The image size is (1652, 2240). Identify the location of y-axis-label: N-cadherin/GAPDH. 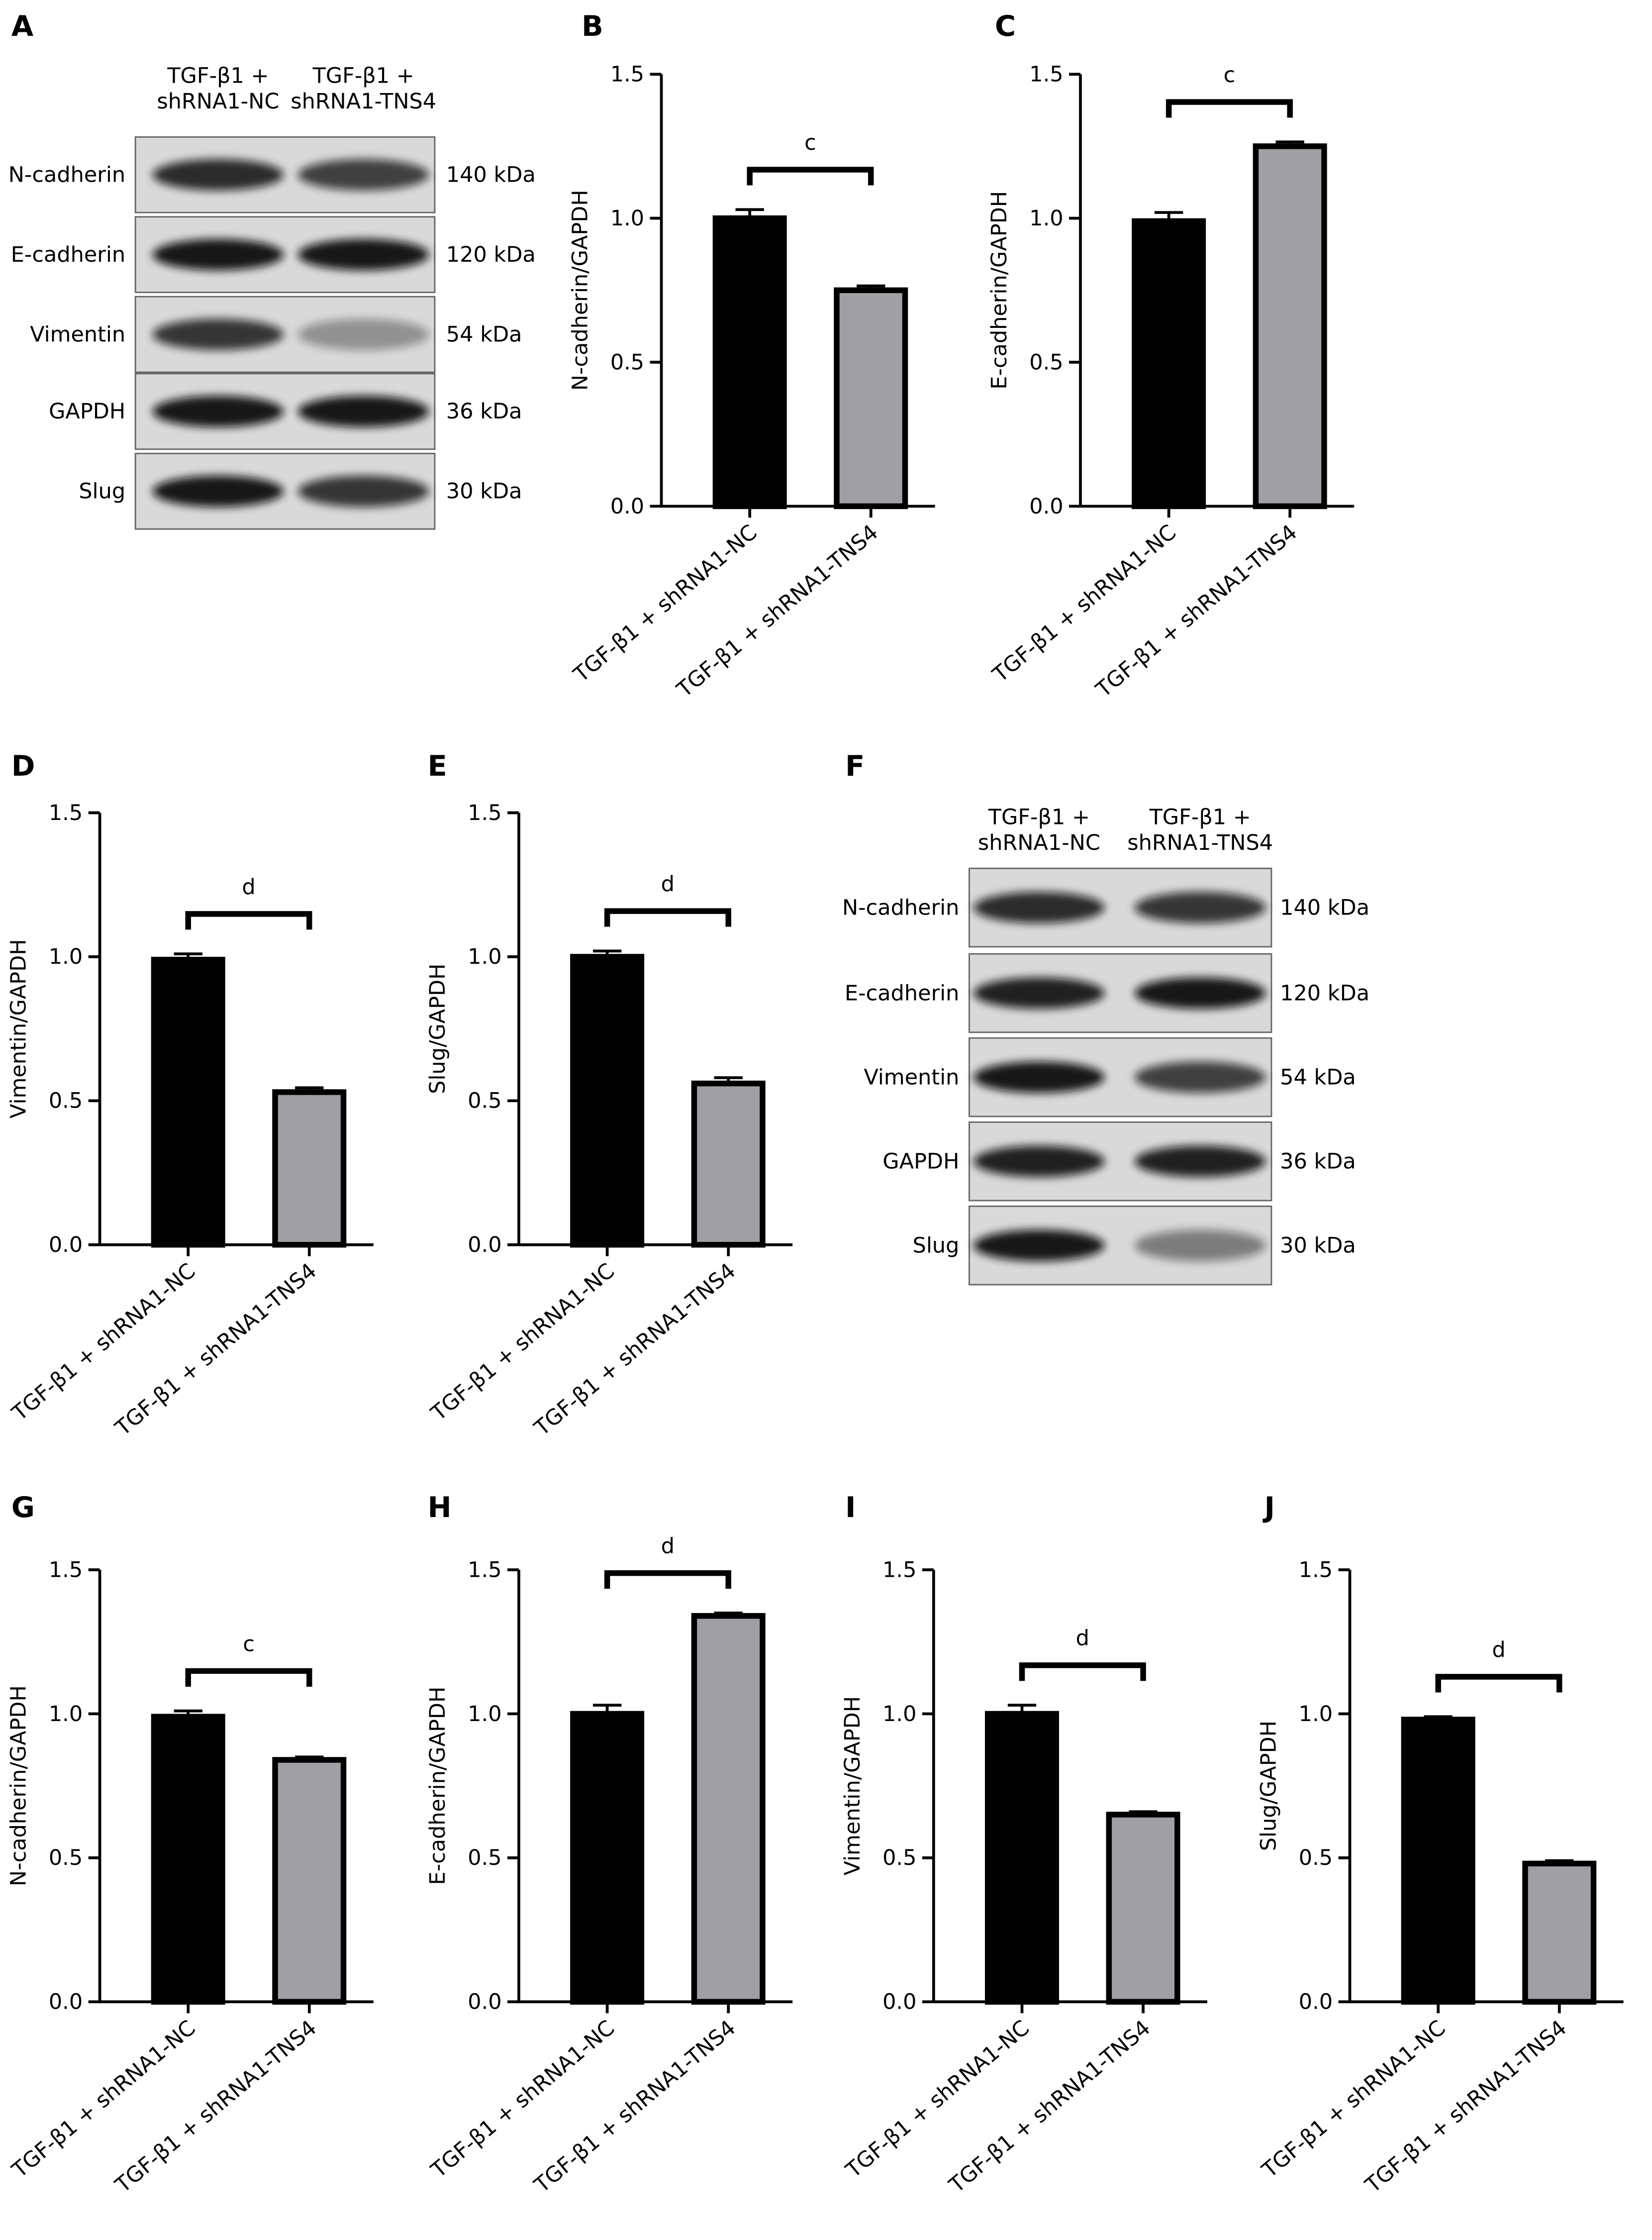
(18, 1785).